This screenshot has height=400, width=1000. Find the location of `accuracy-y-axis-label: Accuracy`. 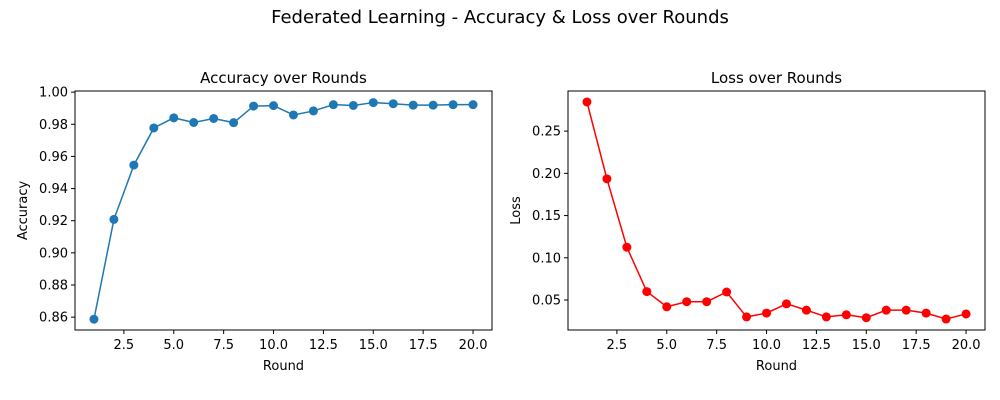

accuracy-y-axis-label: Accuracy is located at coordinates (23, 211).